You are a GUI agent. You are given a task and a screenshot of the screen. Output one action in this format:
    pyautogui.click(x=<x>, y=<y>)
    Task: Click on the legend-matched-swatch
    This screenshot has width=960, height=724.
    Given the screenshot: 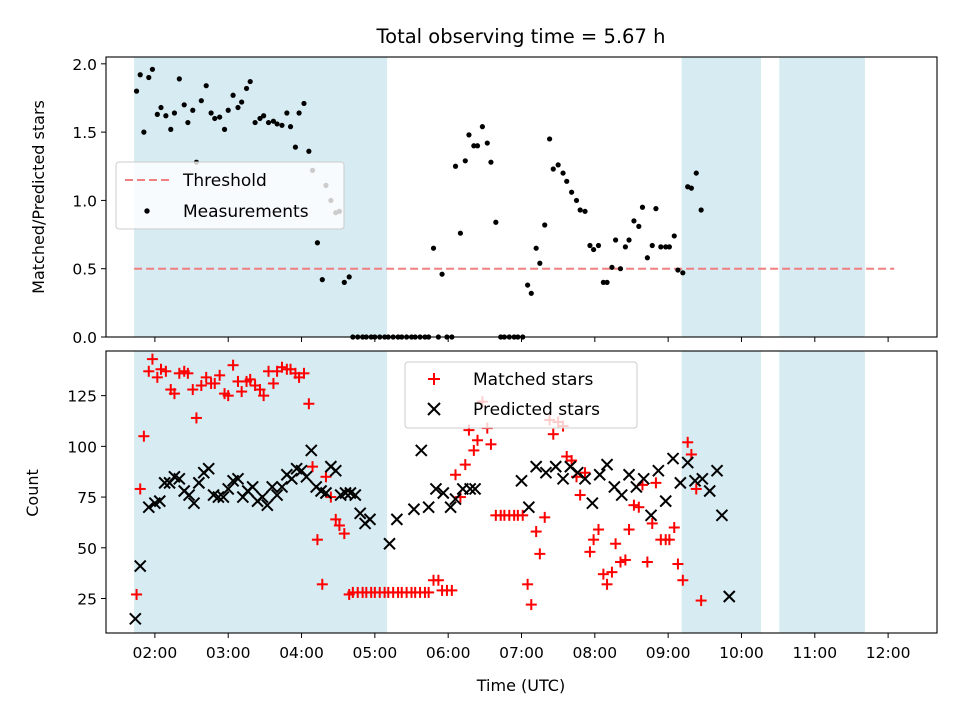 What is the action you would take?
    pyautogui.click(x=434, y=379)
    